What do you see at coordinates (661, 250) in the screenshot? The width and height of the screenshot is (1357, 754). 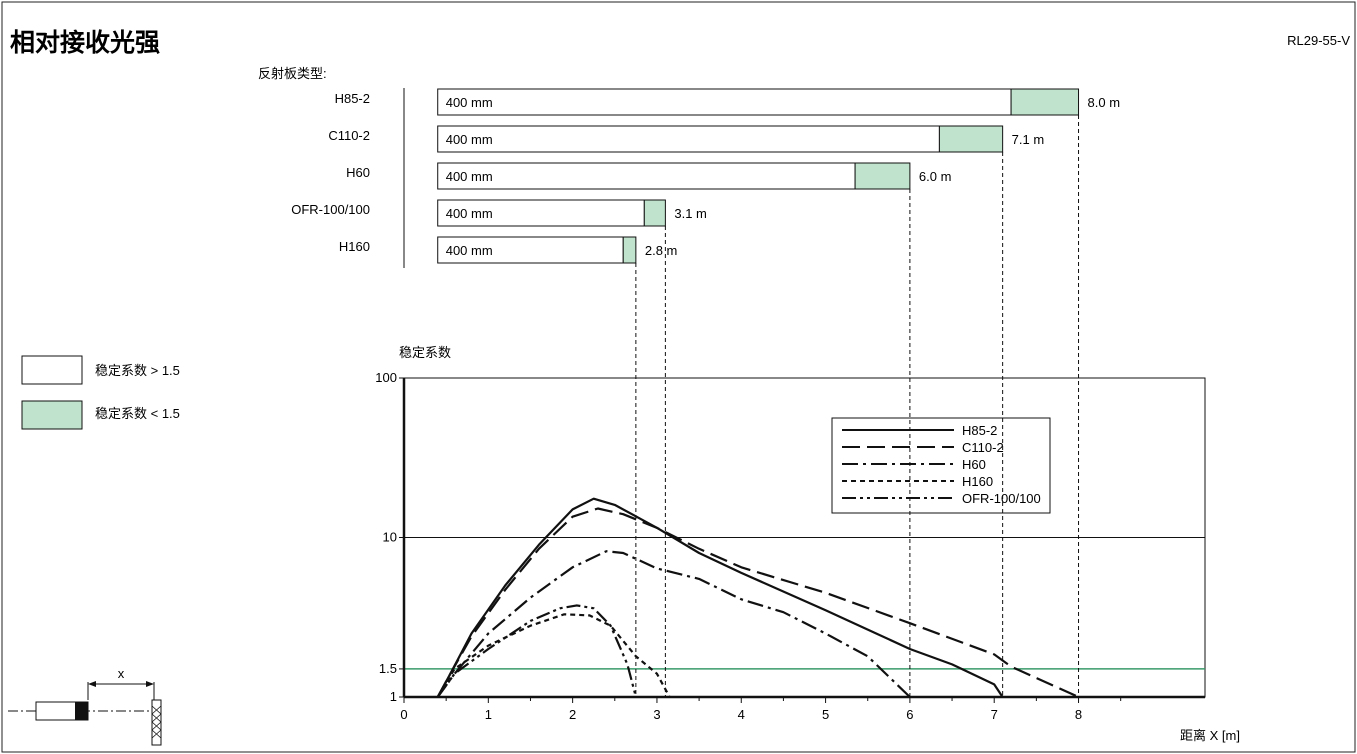 I see `range-bar-end-label: 2.8 m` at bounding box center [661, 250].